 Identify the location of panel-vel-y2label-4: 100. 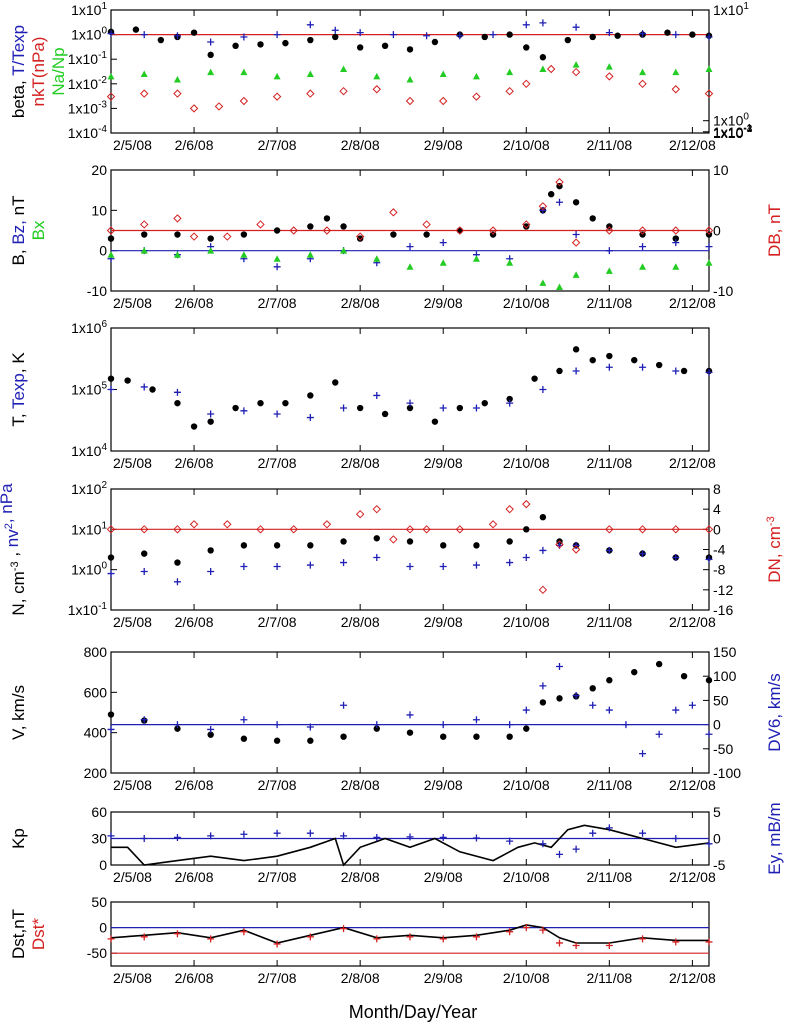
(725, 676).